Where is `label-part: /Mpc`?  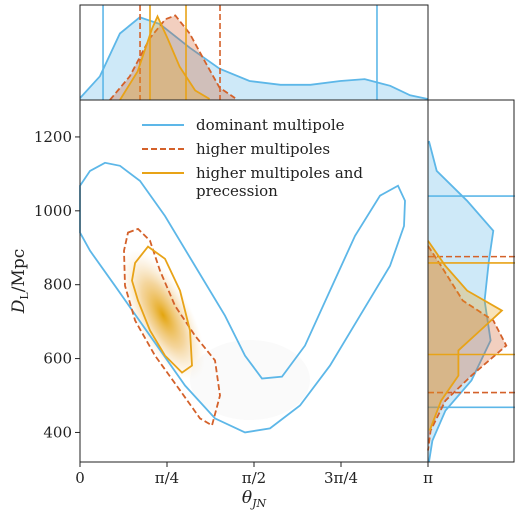 label-part: /Mpc is located at coordinates (19, 271).